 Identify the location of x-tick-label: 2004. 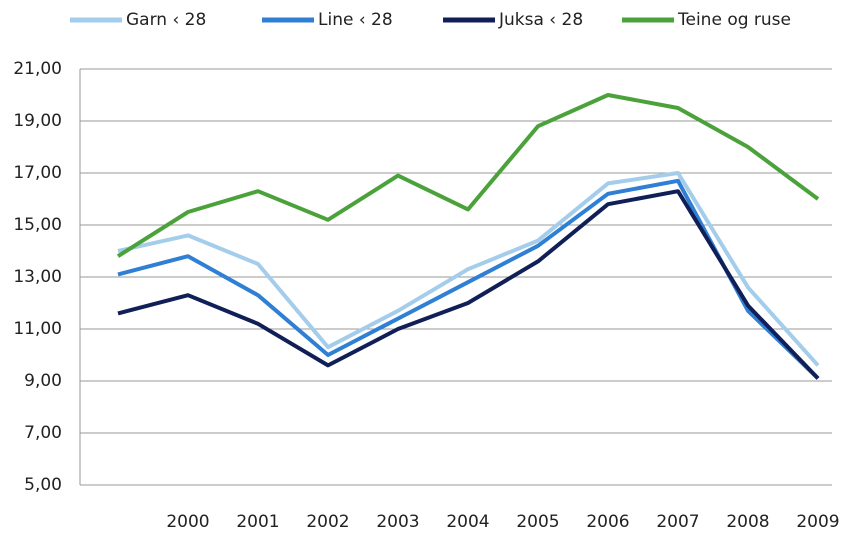
(467, 522).